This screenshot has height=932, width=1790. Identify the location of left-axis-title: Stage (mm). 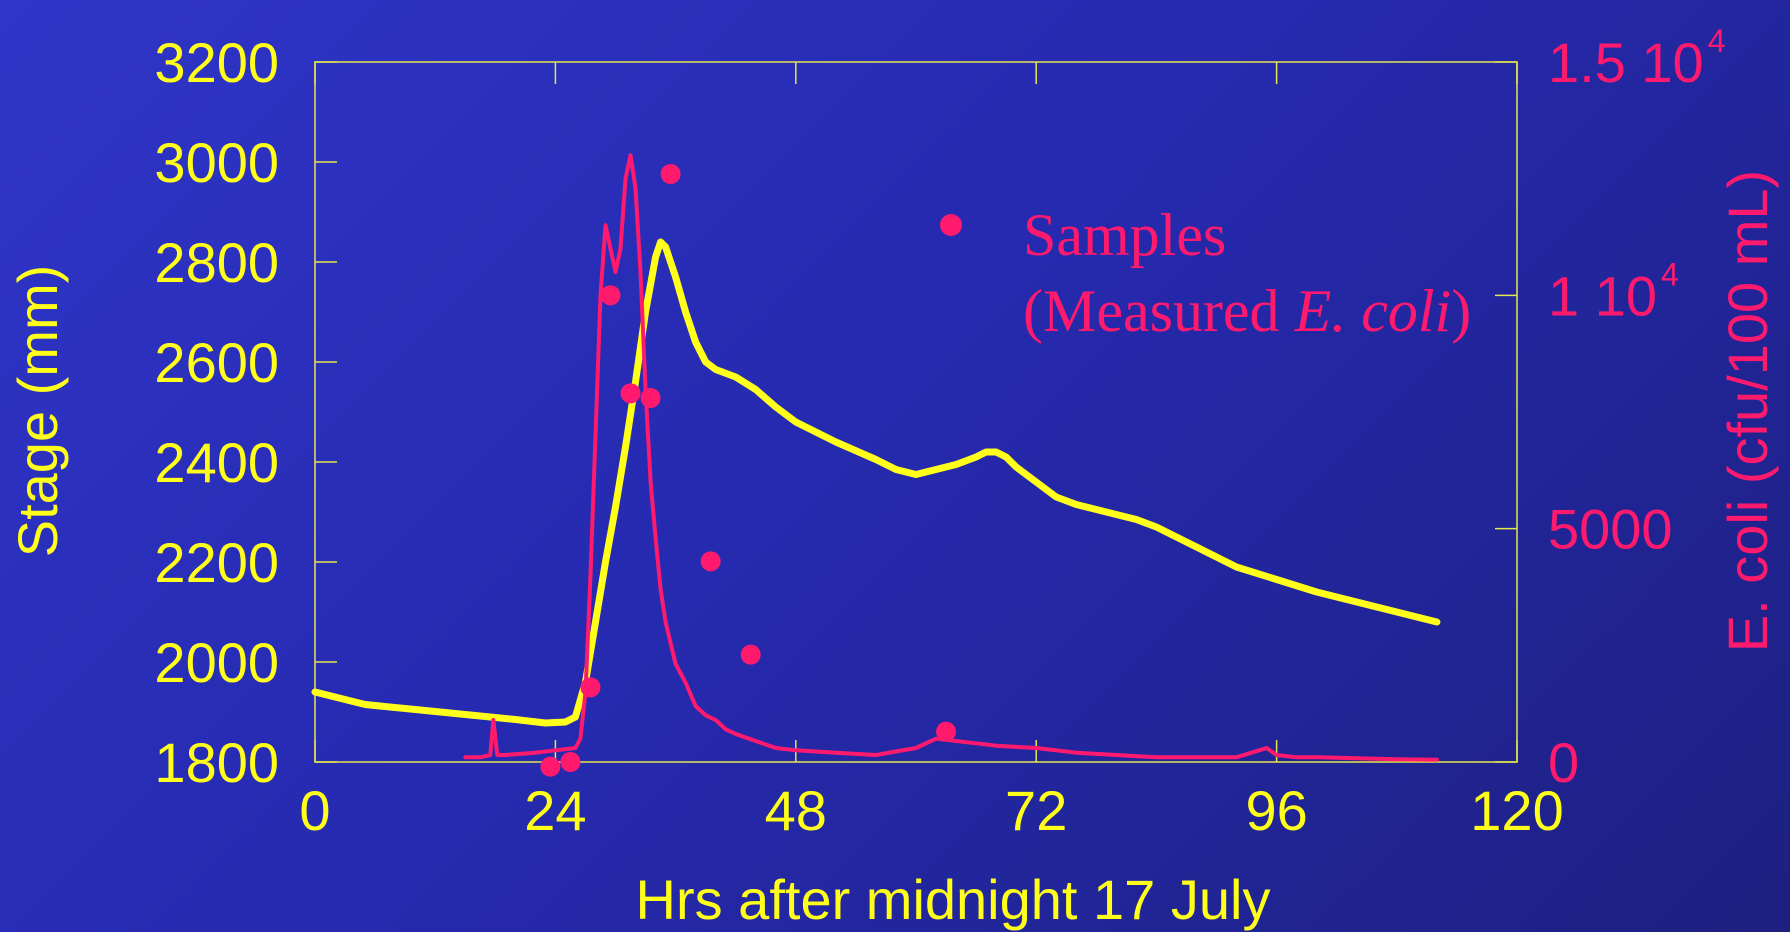
(37, 411).